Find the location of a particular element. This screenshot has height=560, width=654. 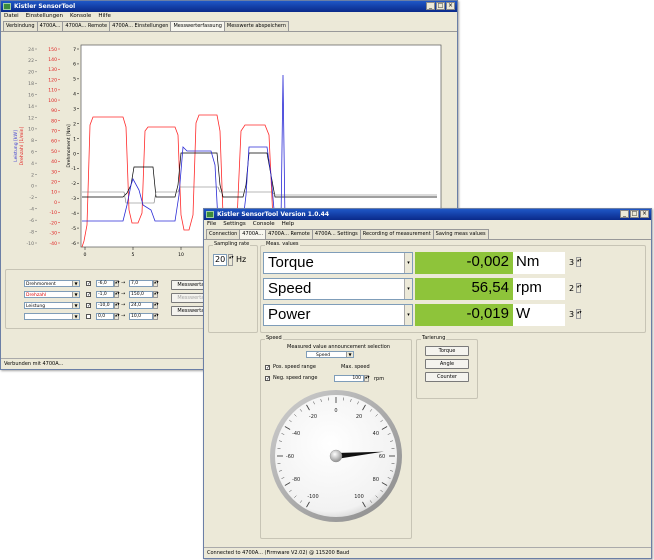

gauge-tick-label: 60 is located at coordinates (382, 457).